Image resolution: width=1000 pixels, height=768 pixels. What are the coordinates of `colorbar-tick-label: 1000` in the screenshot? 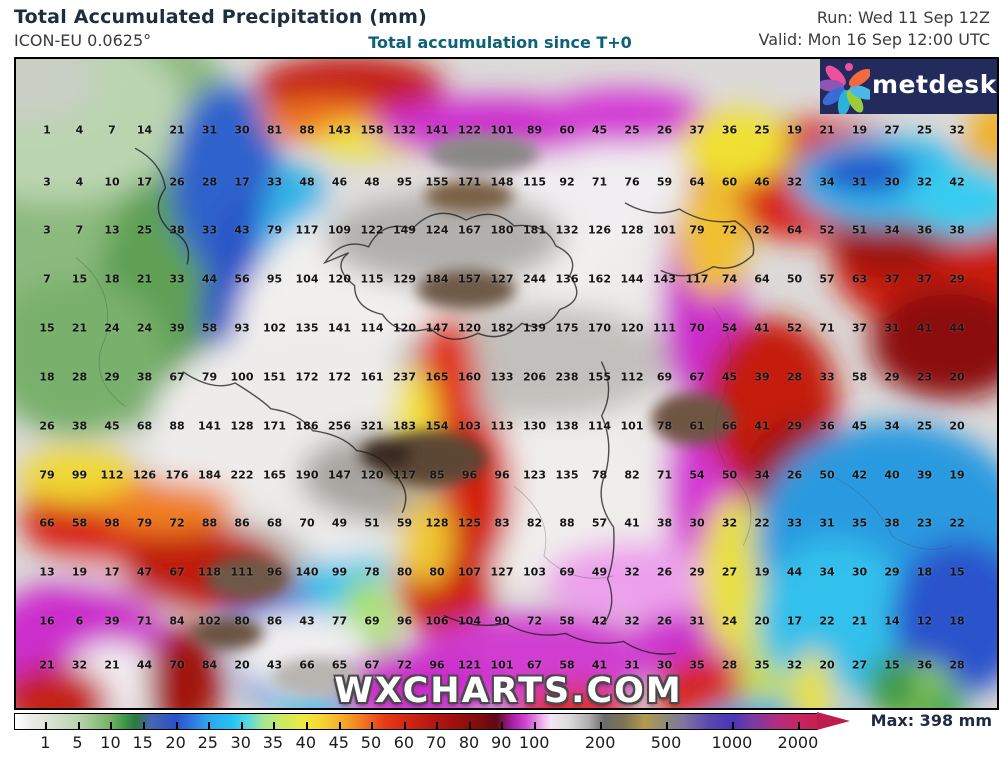 It's located at (732, 742).